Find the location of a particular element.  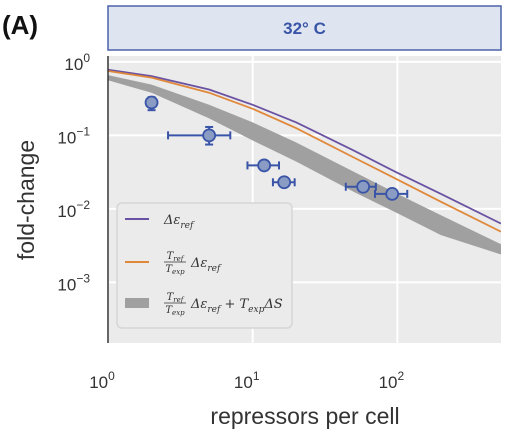

y-axis-label: fold-change is located at coordinates (26, 200).